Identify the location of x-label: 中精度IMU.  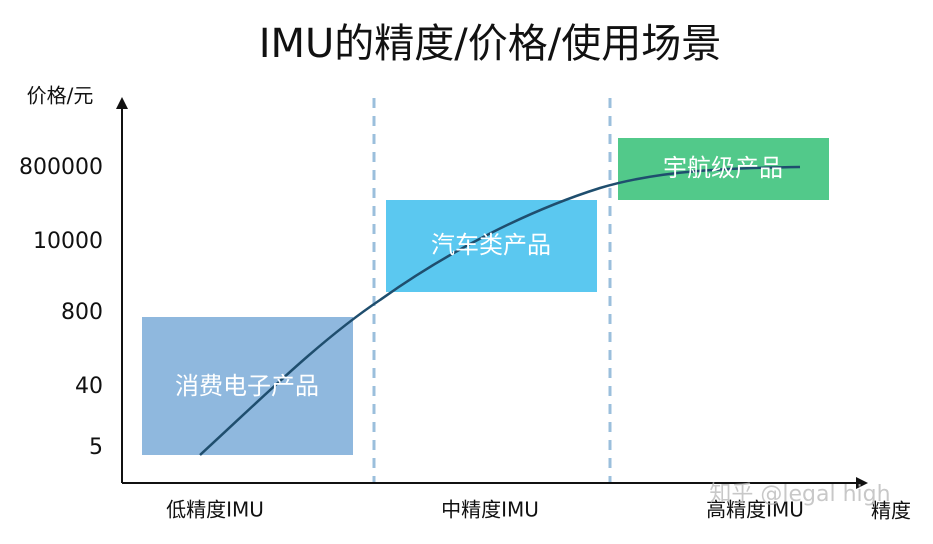
(490, 510).